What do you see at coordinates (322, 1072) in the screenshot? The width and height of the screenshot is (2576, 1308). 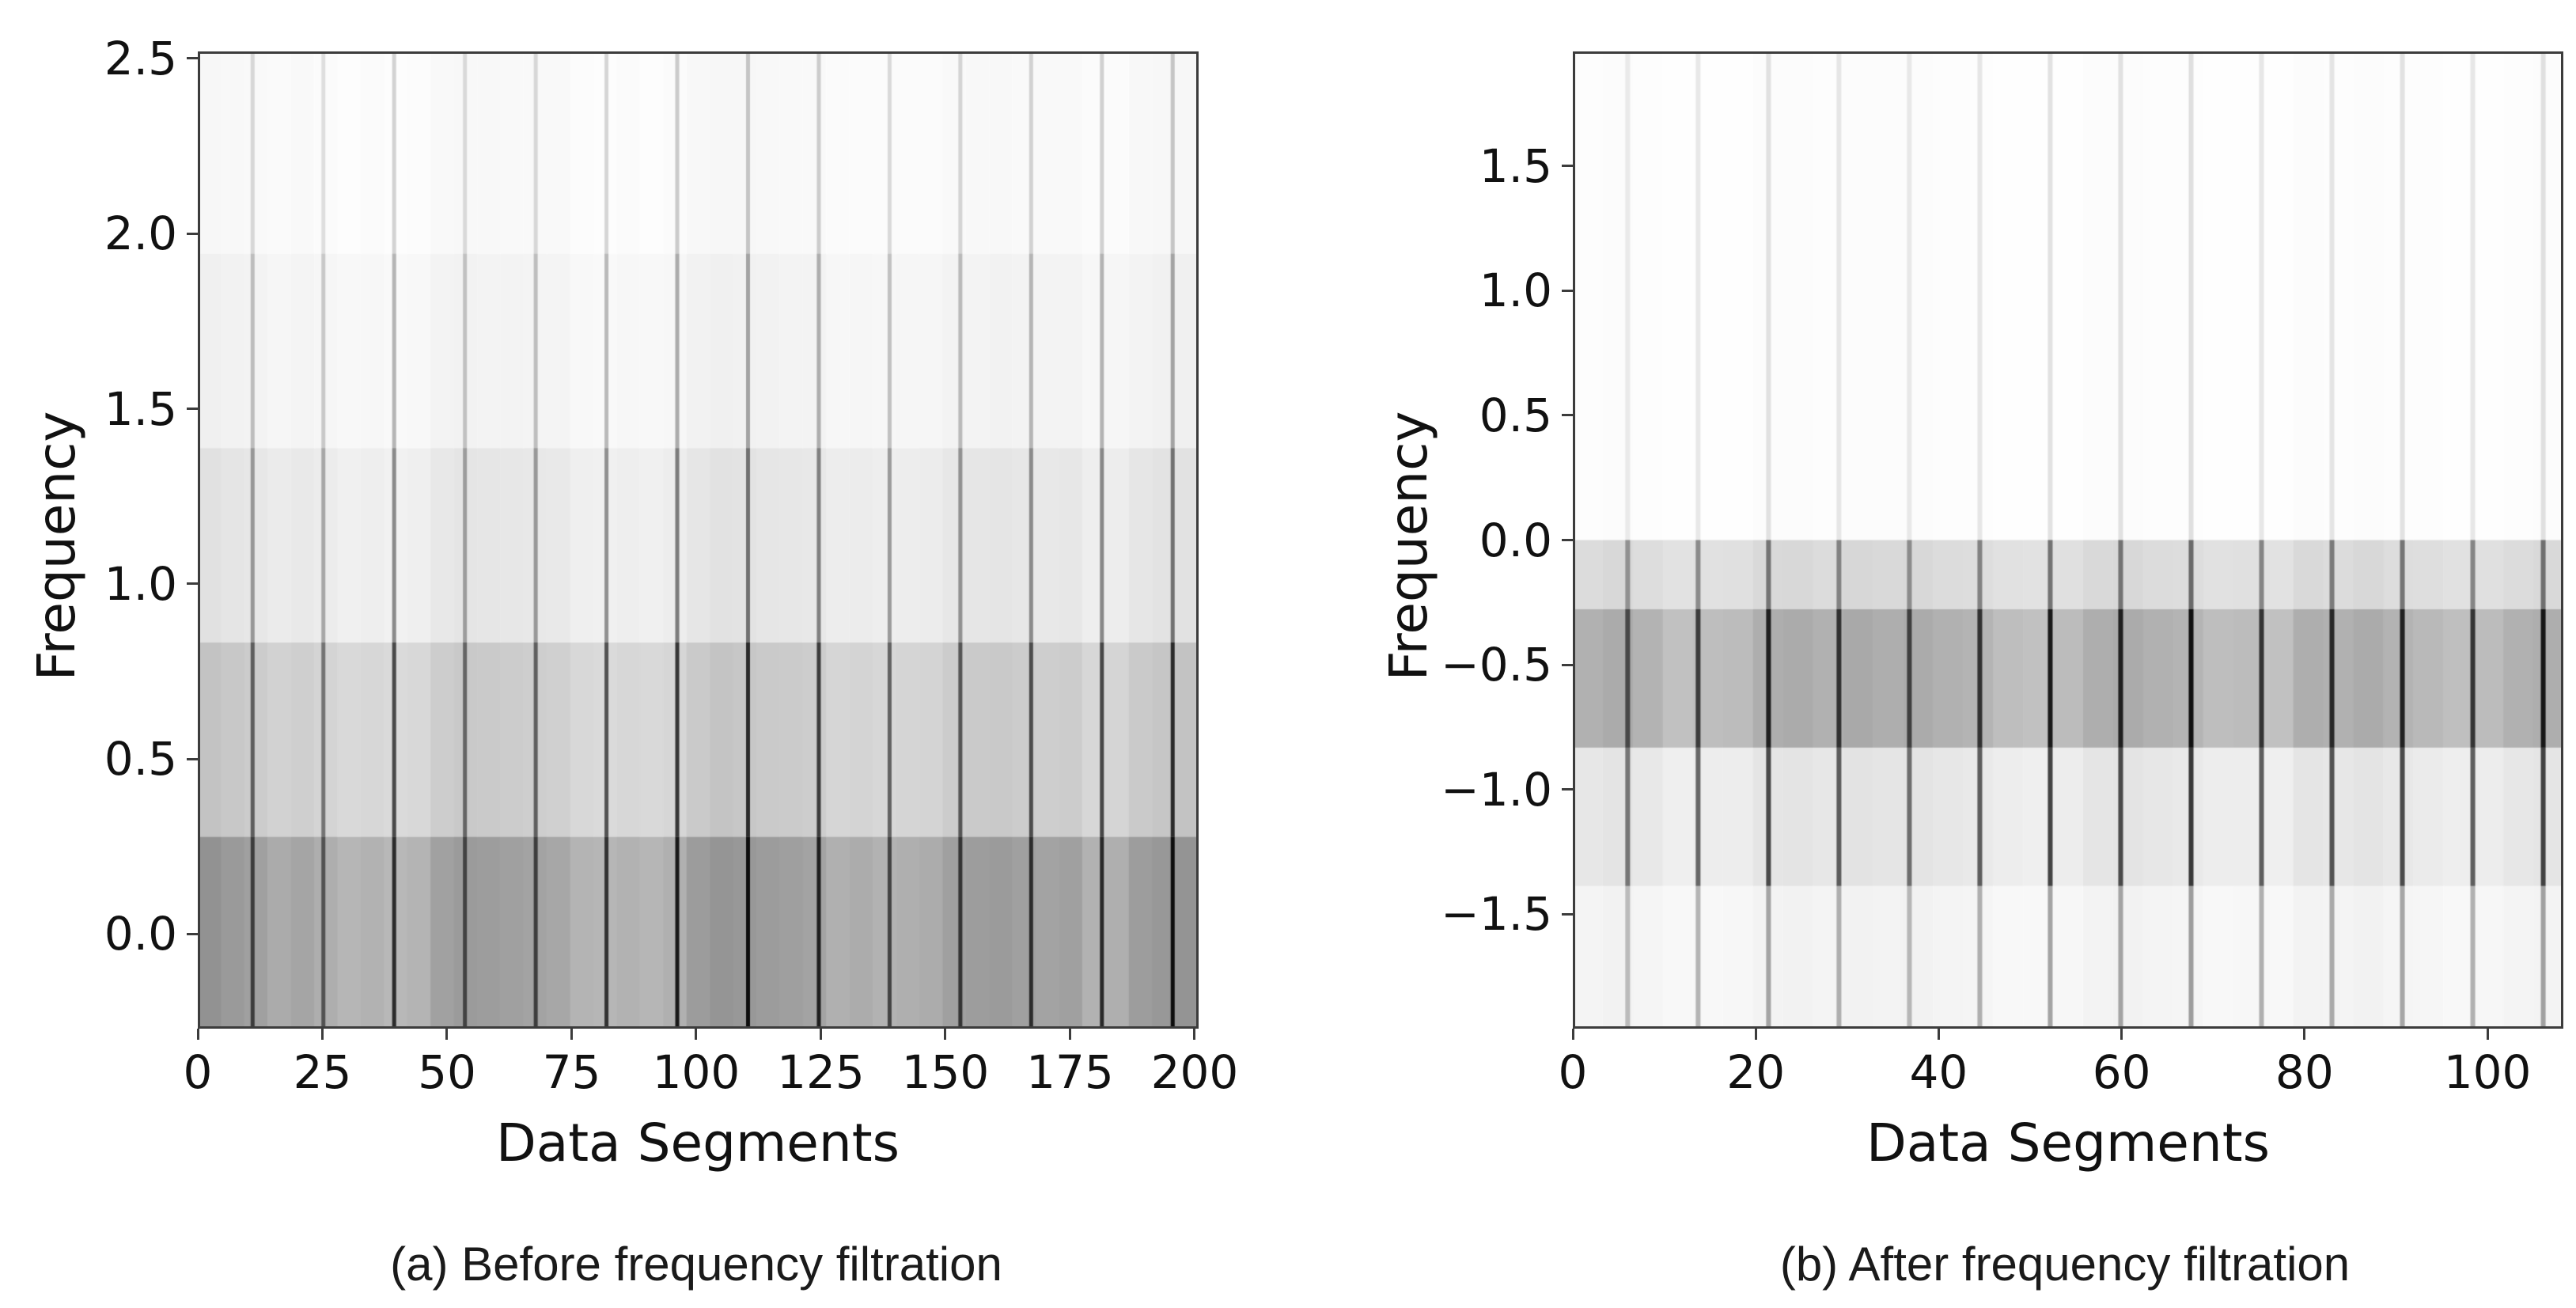 I see `x-tick-label: 25` at bounding box center [322, 1072].